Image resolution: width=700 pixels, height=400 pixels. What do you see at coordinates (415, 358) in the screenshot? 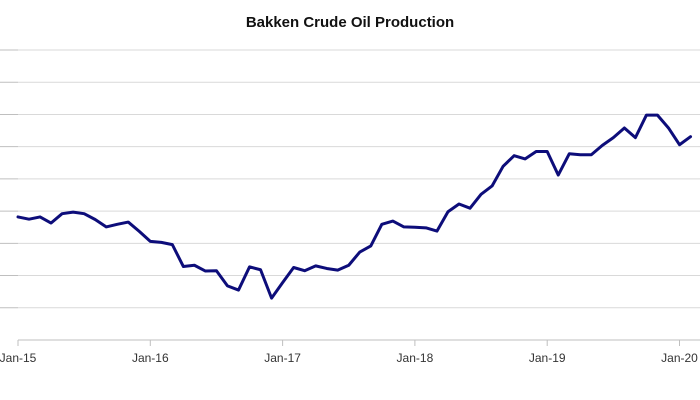
I see `x-tick-label: Jan-18` at bounding box center [415, 358].